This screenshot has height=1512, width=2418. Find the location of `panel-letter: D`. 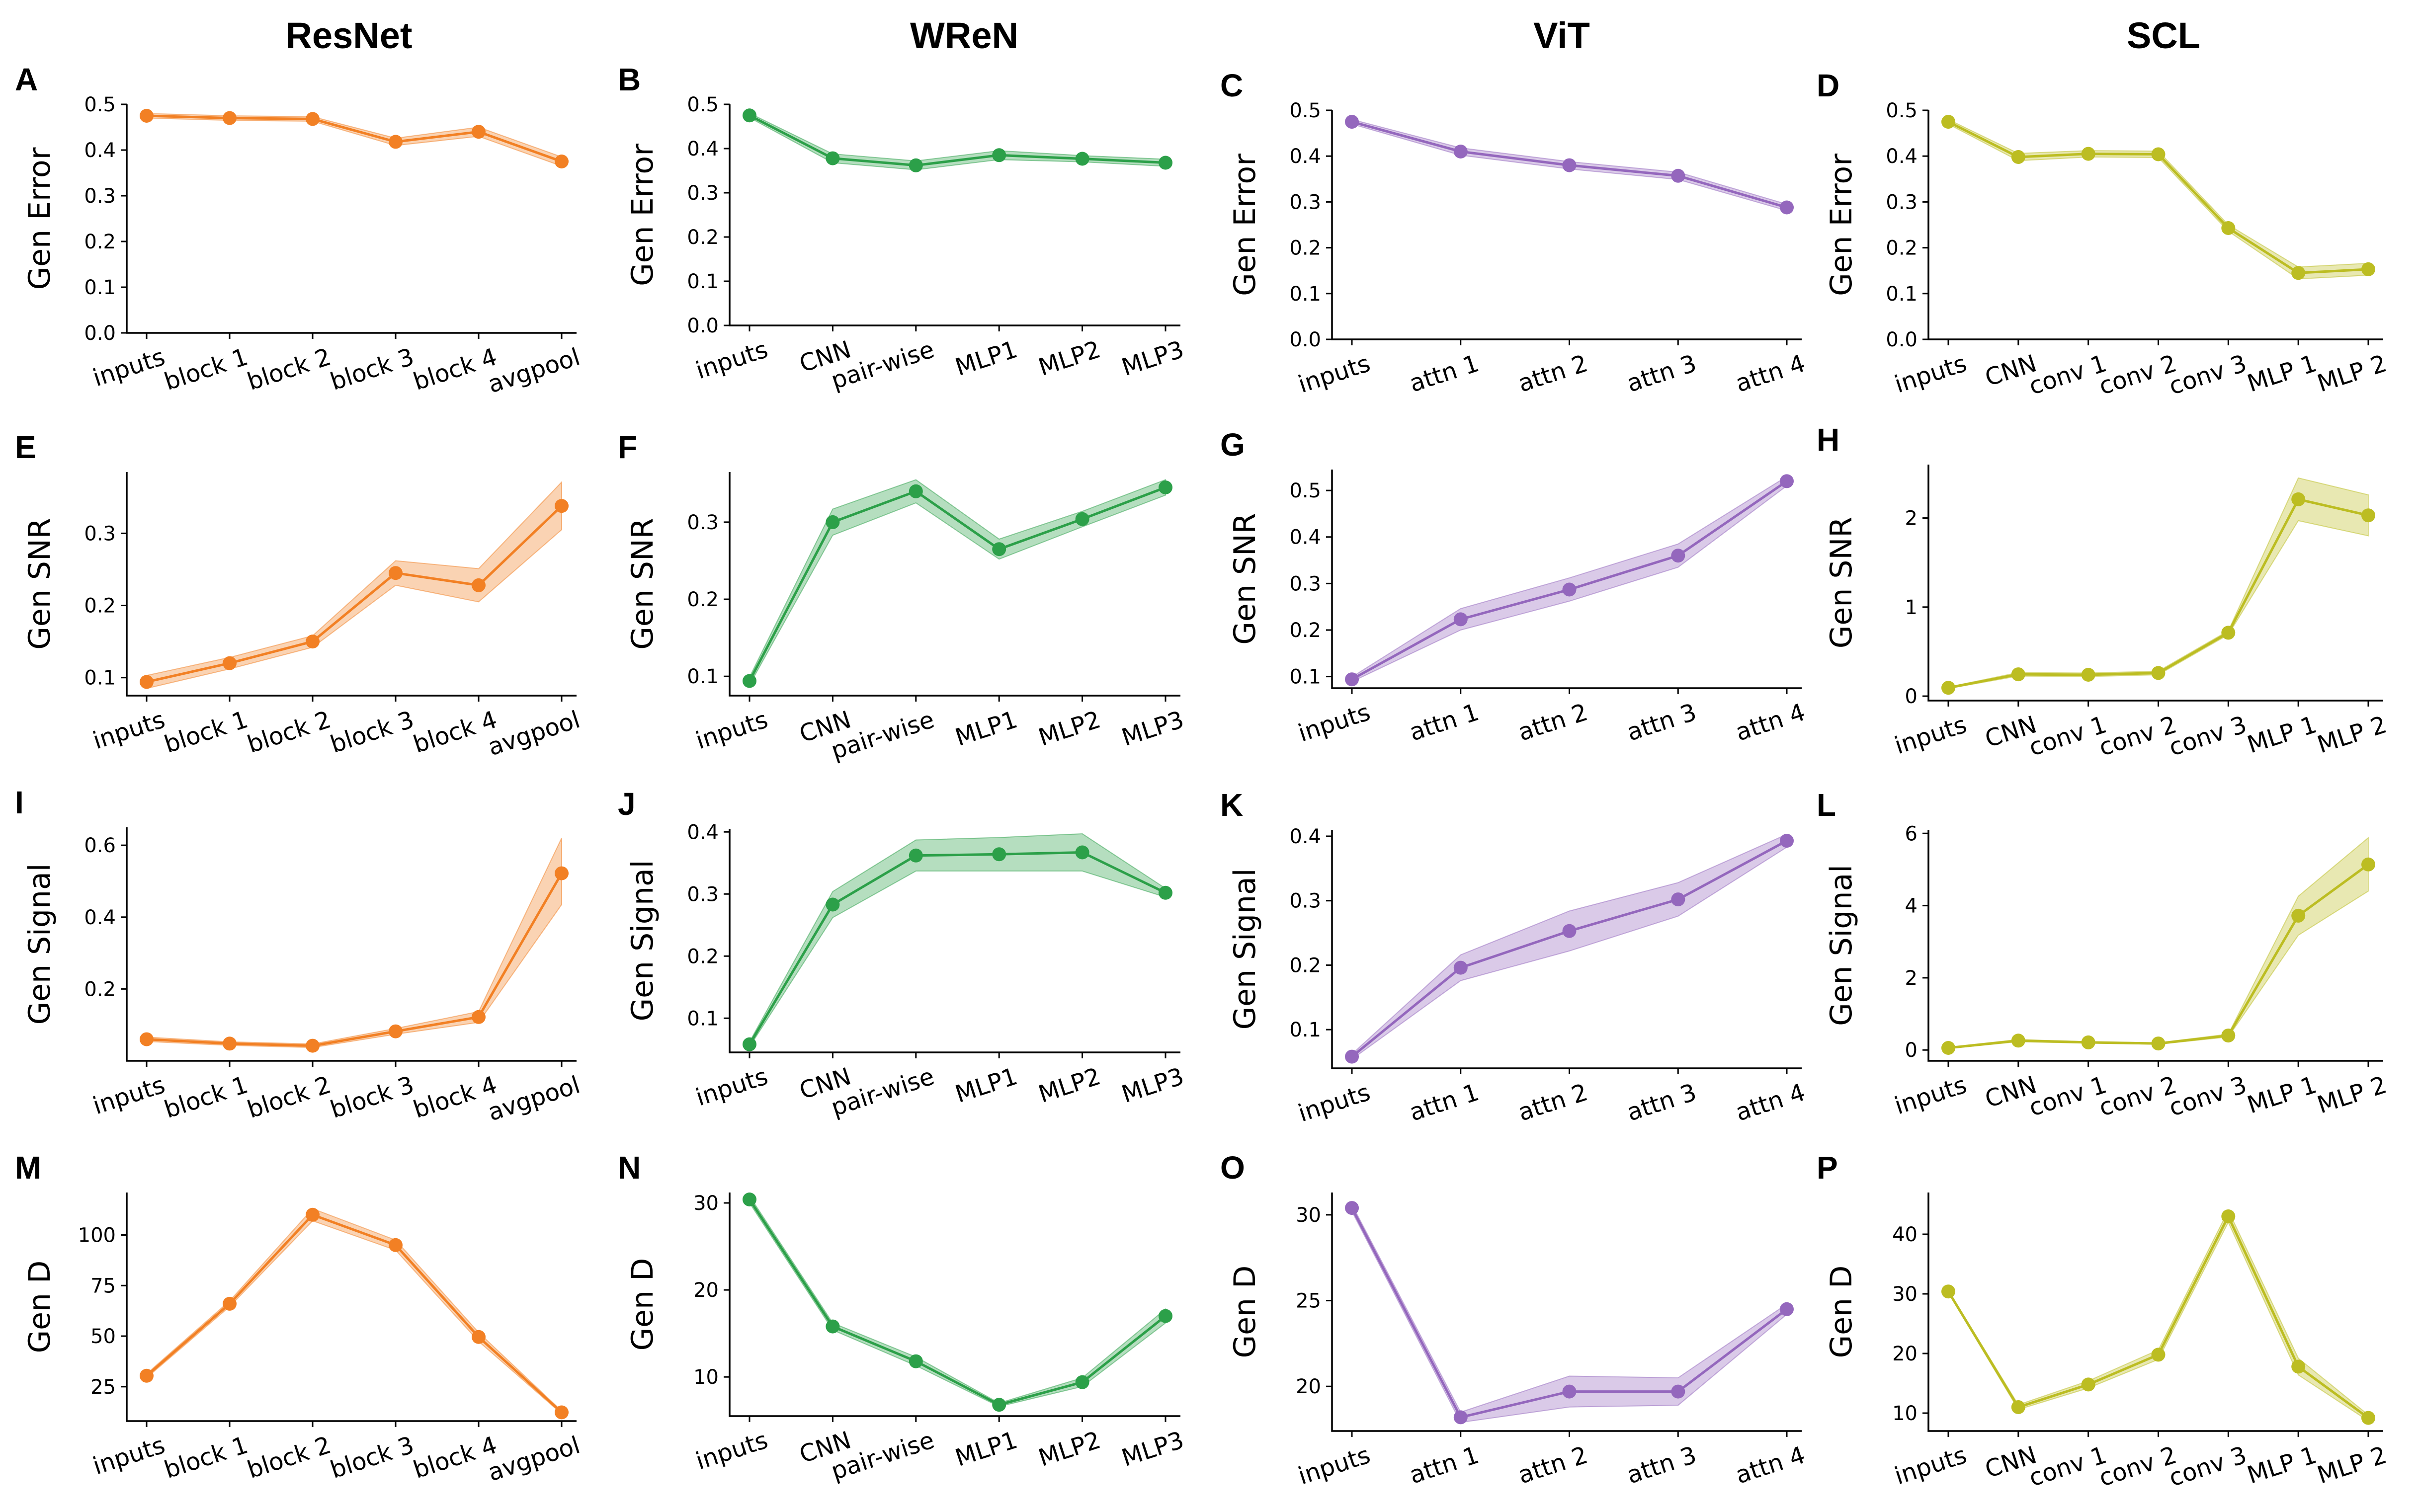

panel-letter: D is located at coordinates (1828, 85).